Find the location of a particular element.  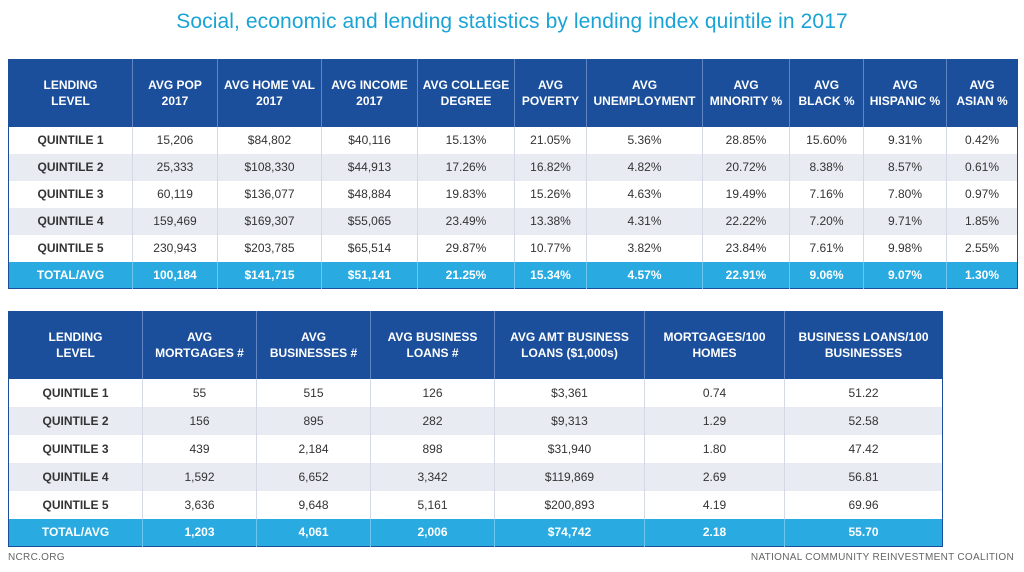

table-cell: 19.49% is located at coordinates (746, 194).